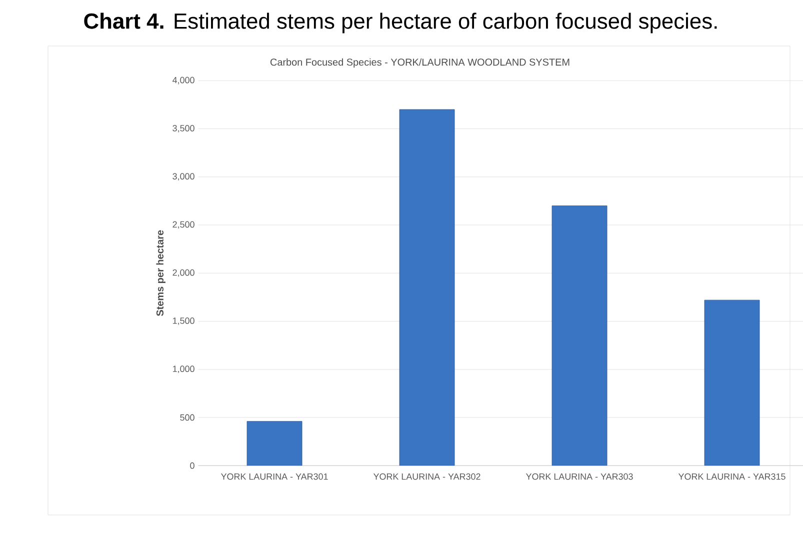 This screenshot has height=533, width=803. Describe the element at coordinates (183, 80) in the screenshot. I see `y-tick-label: 4,000` at that location.